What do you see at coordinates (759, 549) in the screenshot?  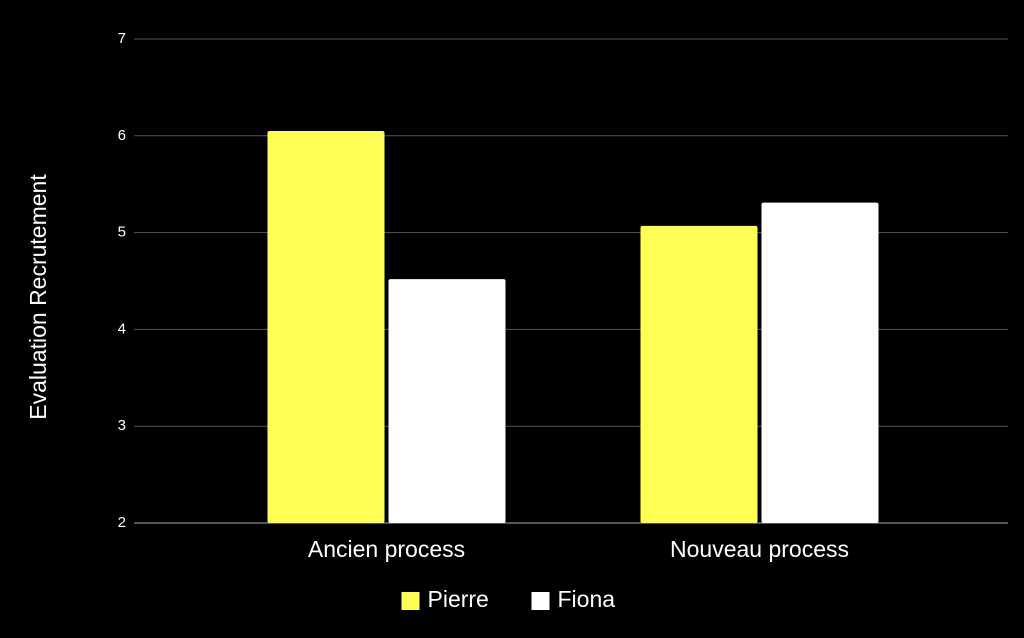 I see `x-tick-label: Nouveau process` at bounding box center [759, 549].